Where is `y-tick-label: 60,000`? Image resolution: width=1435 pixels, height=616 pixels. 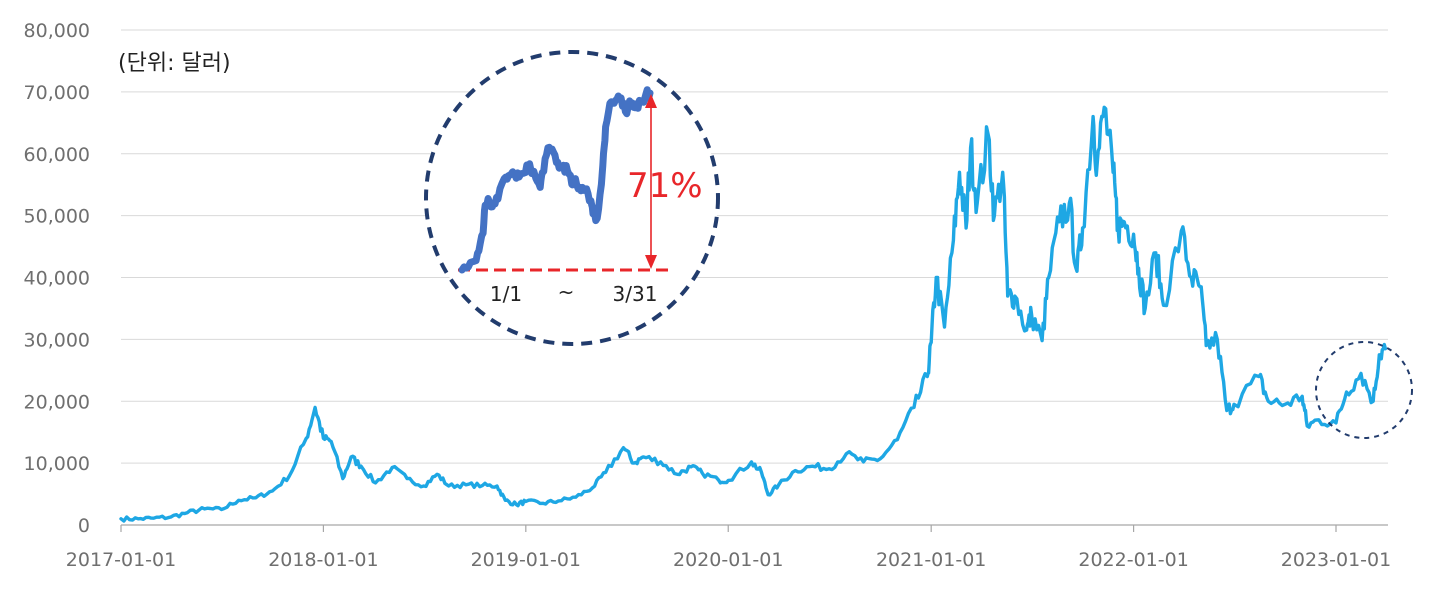 y-tick-label: 60,000 is located at coordinates (57, 155).